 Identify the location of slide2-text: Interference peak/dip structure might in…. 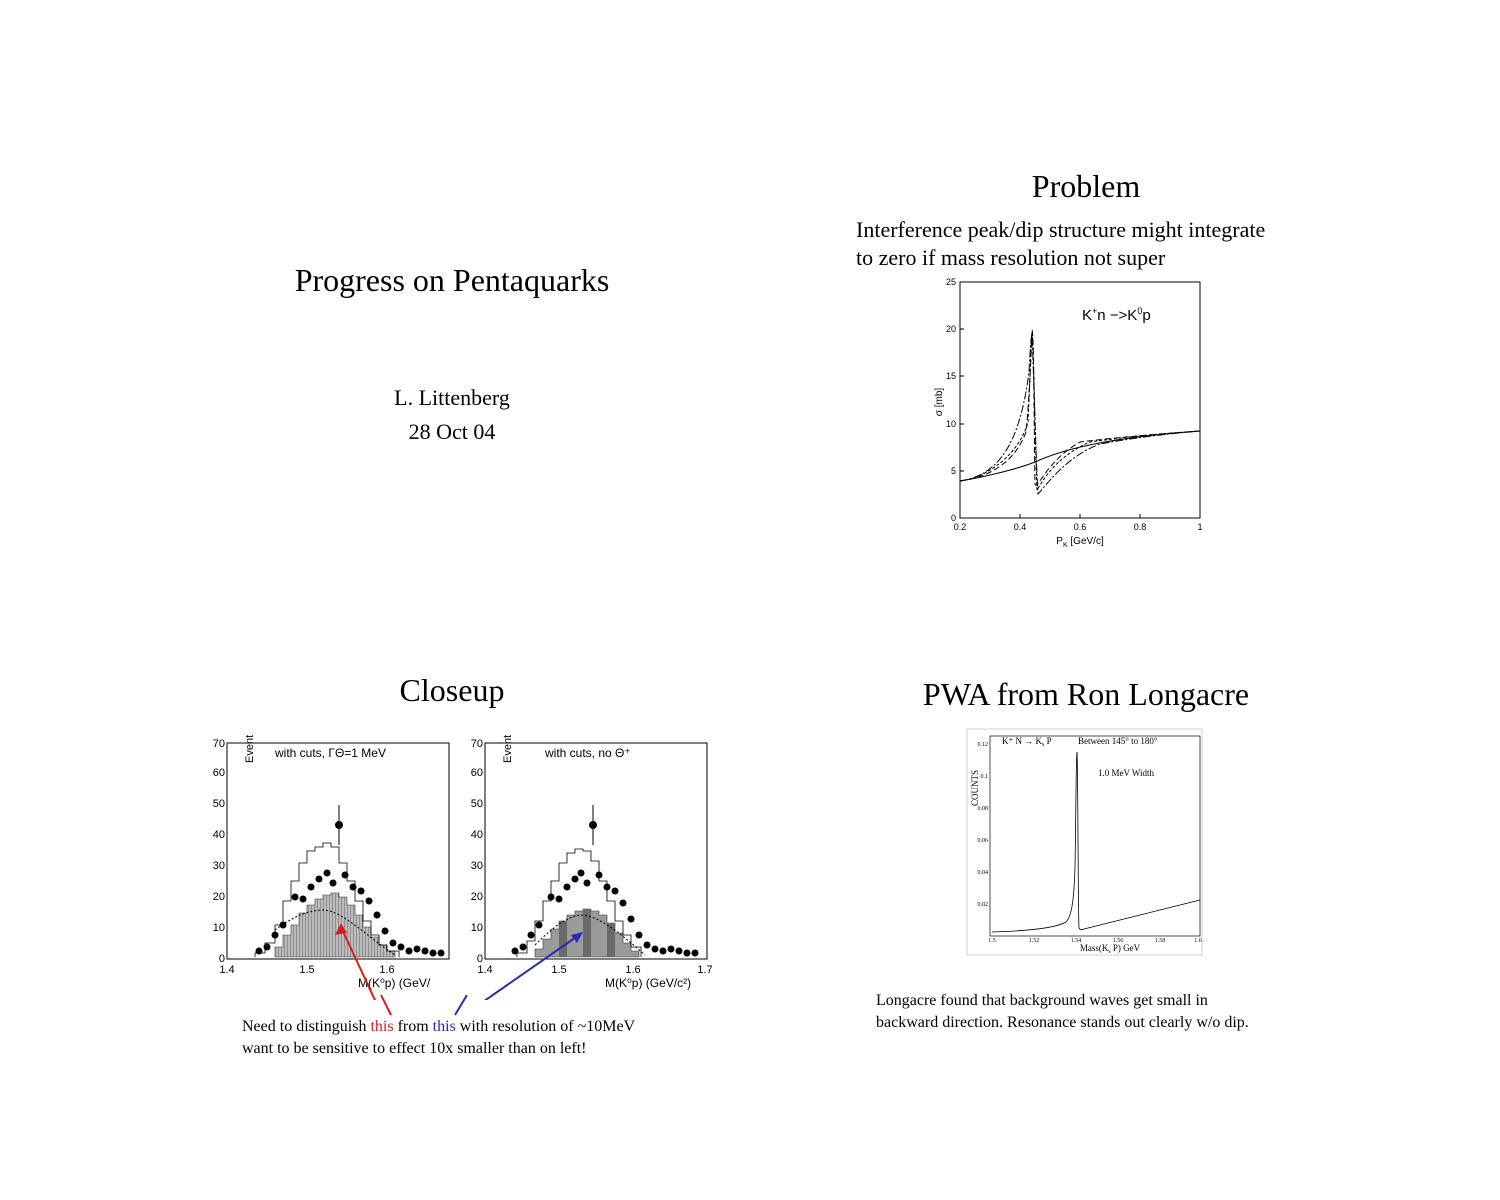
(1086, 244).